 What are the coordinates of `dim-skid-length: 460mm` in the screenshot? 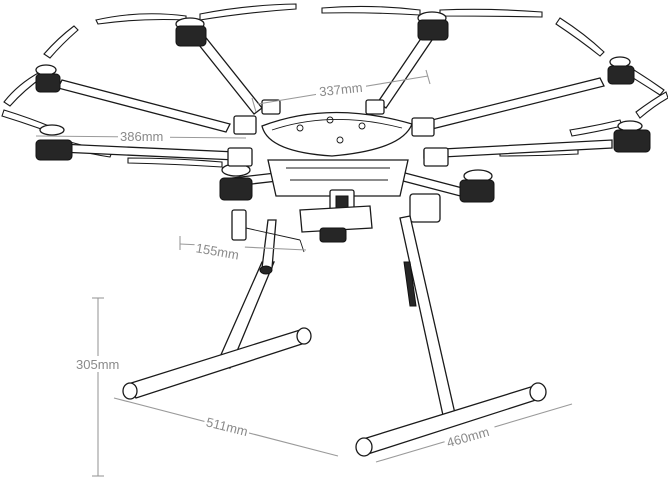 It's located at (468, 437).